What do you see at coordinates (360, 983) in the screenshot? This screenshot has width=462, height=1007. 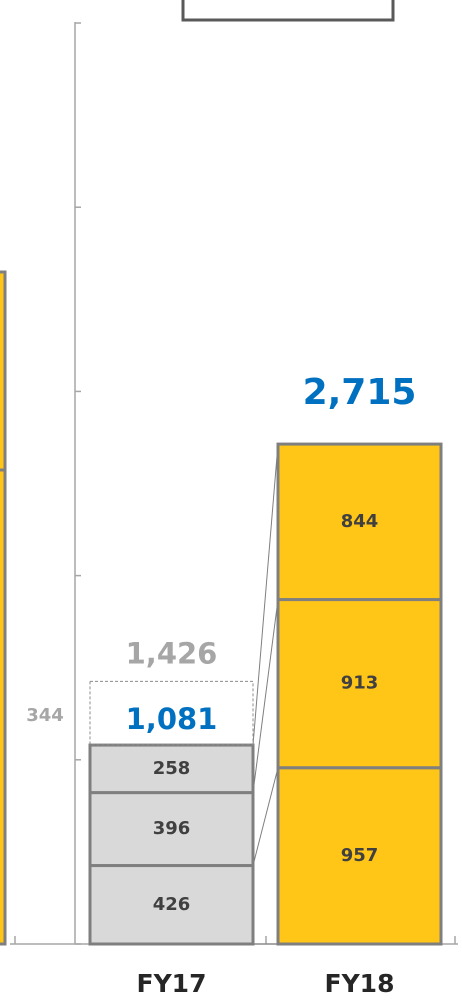 I see `x-tick-label: FY18` at bounding box center [360, 983].